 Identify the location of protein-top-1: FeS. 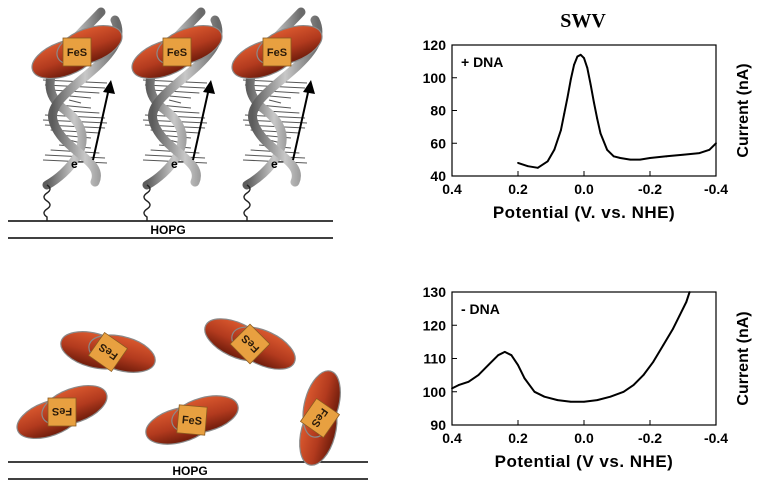
(177, 52).